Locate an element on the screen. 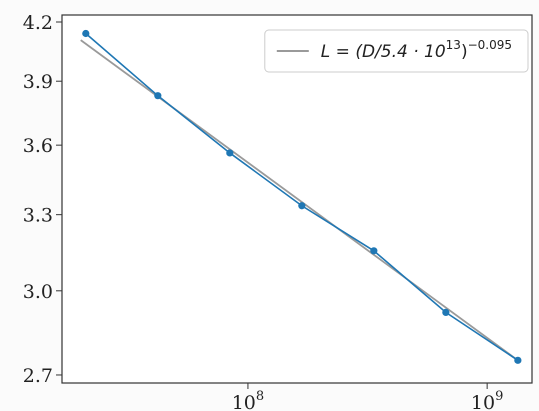  legend-label-part: ) is located at coordinates (464, 52).